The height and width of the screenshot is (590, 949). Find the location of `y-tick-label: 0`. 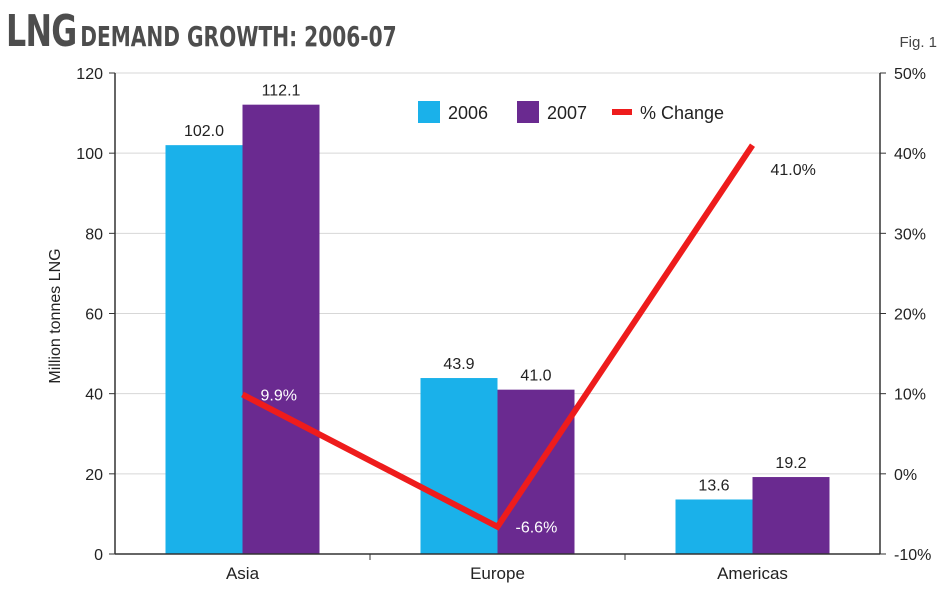

y-tick-label: 0 is located at coordinates (98, 555).